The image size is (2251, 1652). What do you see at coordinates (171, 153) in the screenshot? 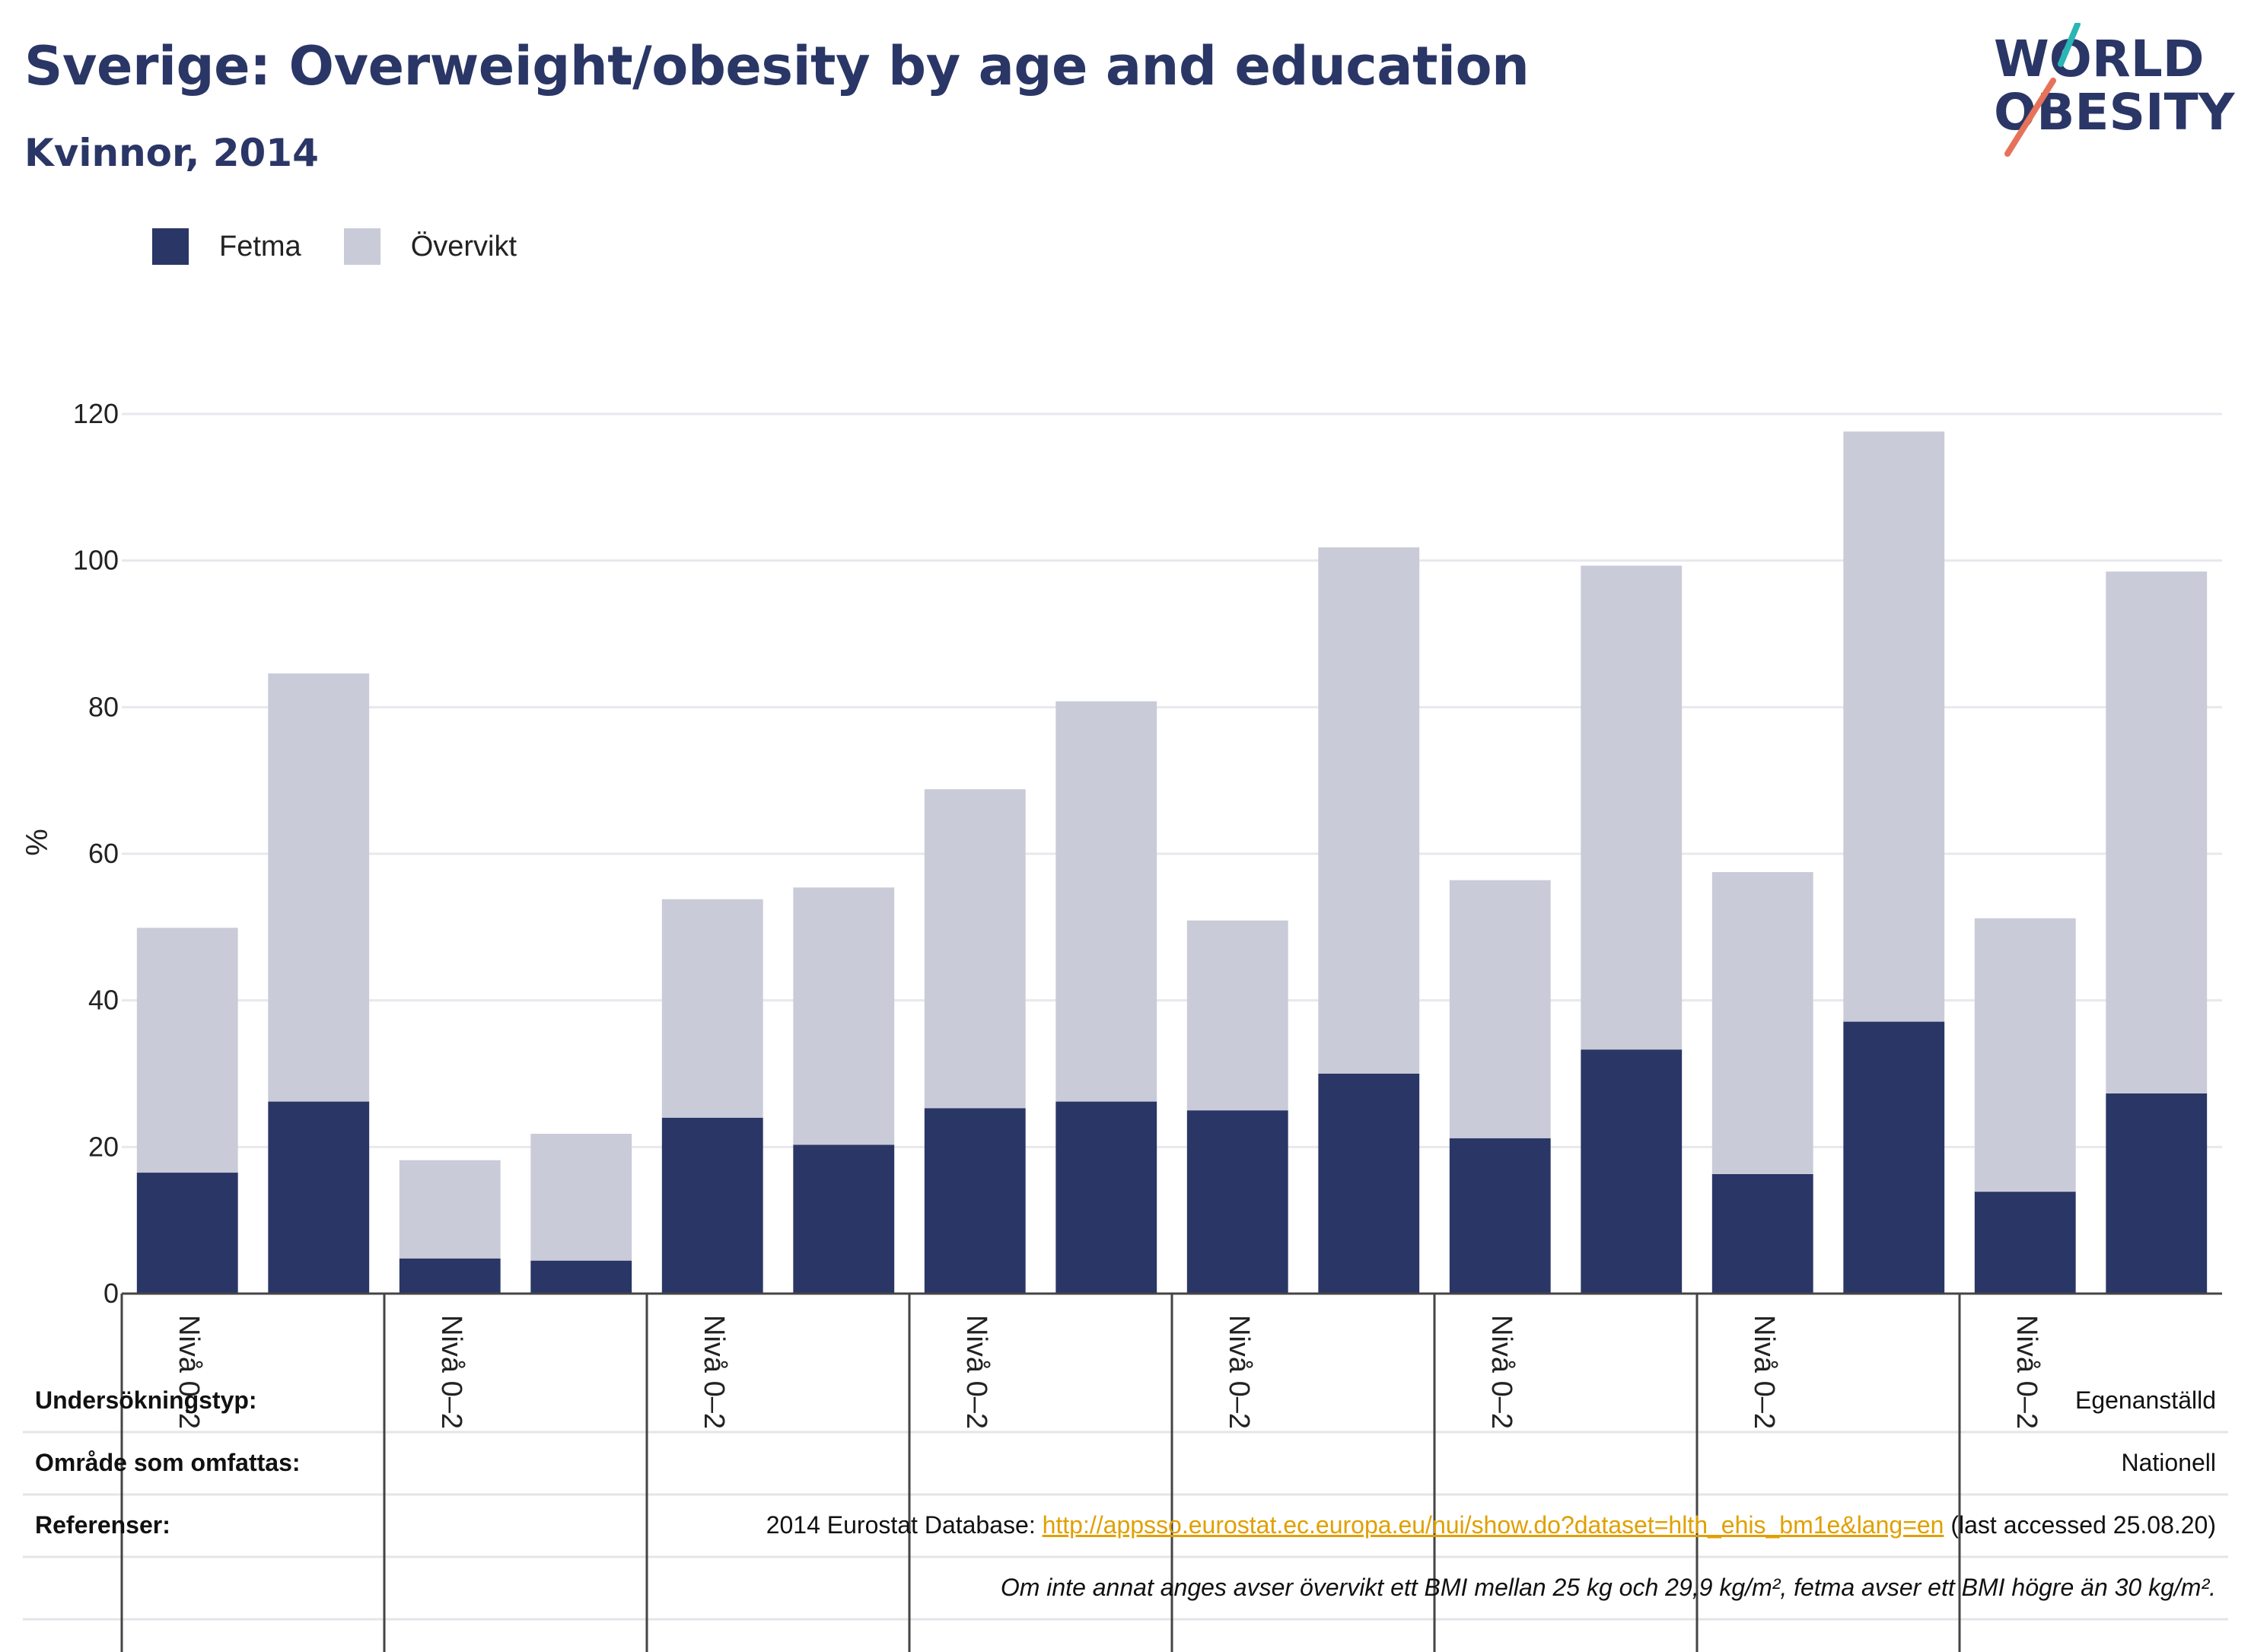
I see `chart-subtitle: Kvinnor, 2014` at bounding box center [171, 153].